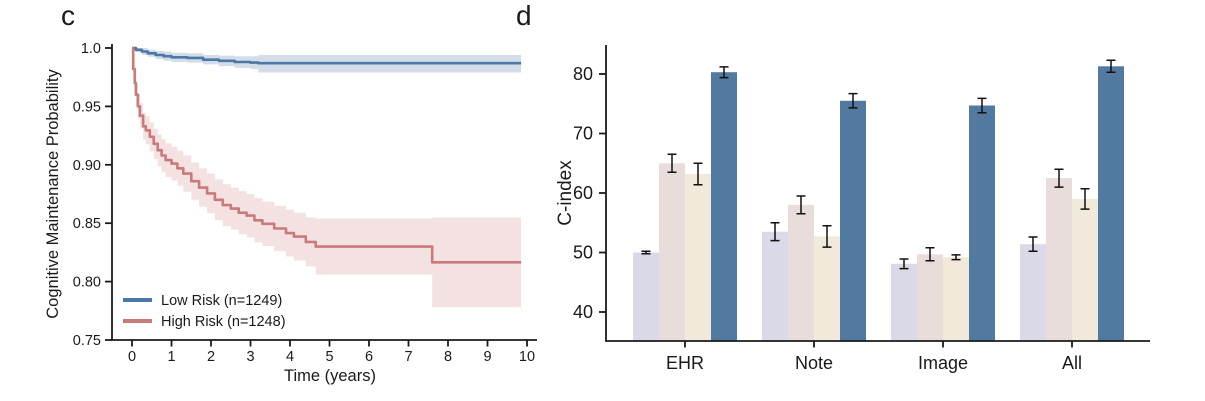 This screenshot has height=401, width=1205. What do you see at coordinates (685, 363) in the screenshot?
I see `bar-category-label-ehr: EHR` at bounding box center [685, 363].